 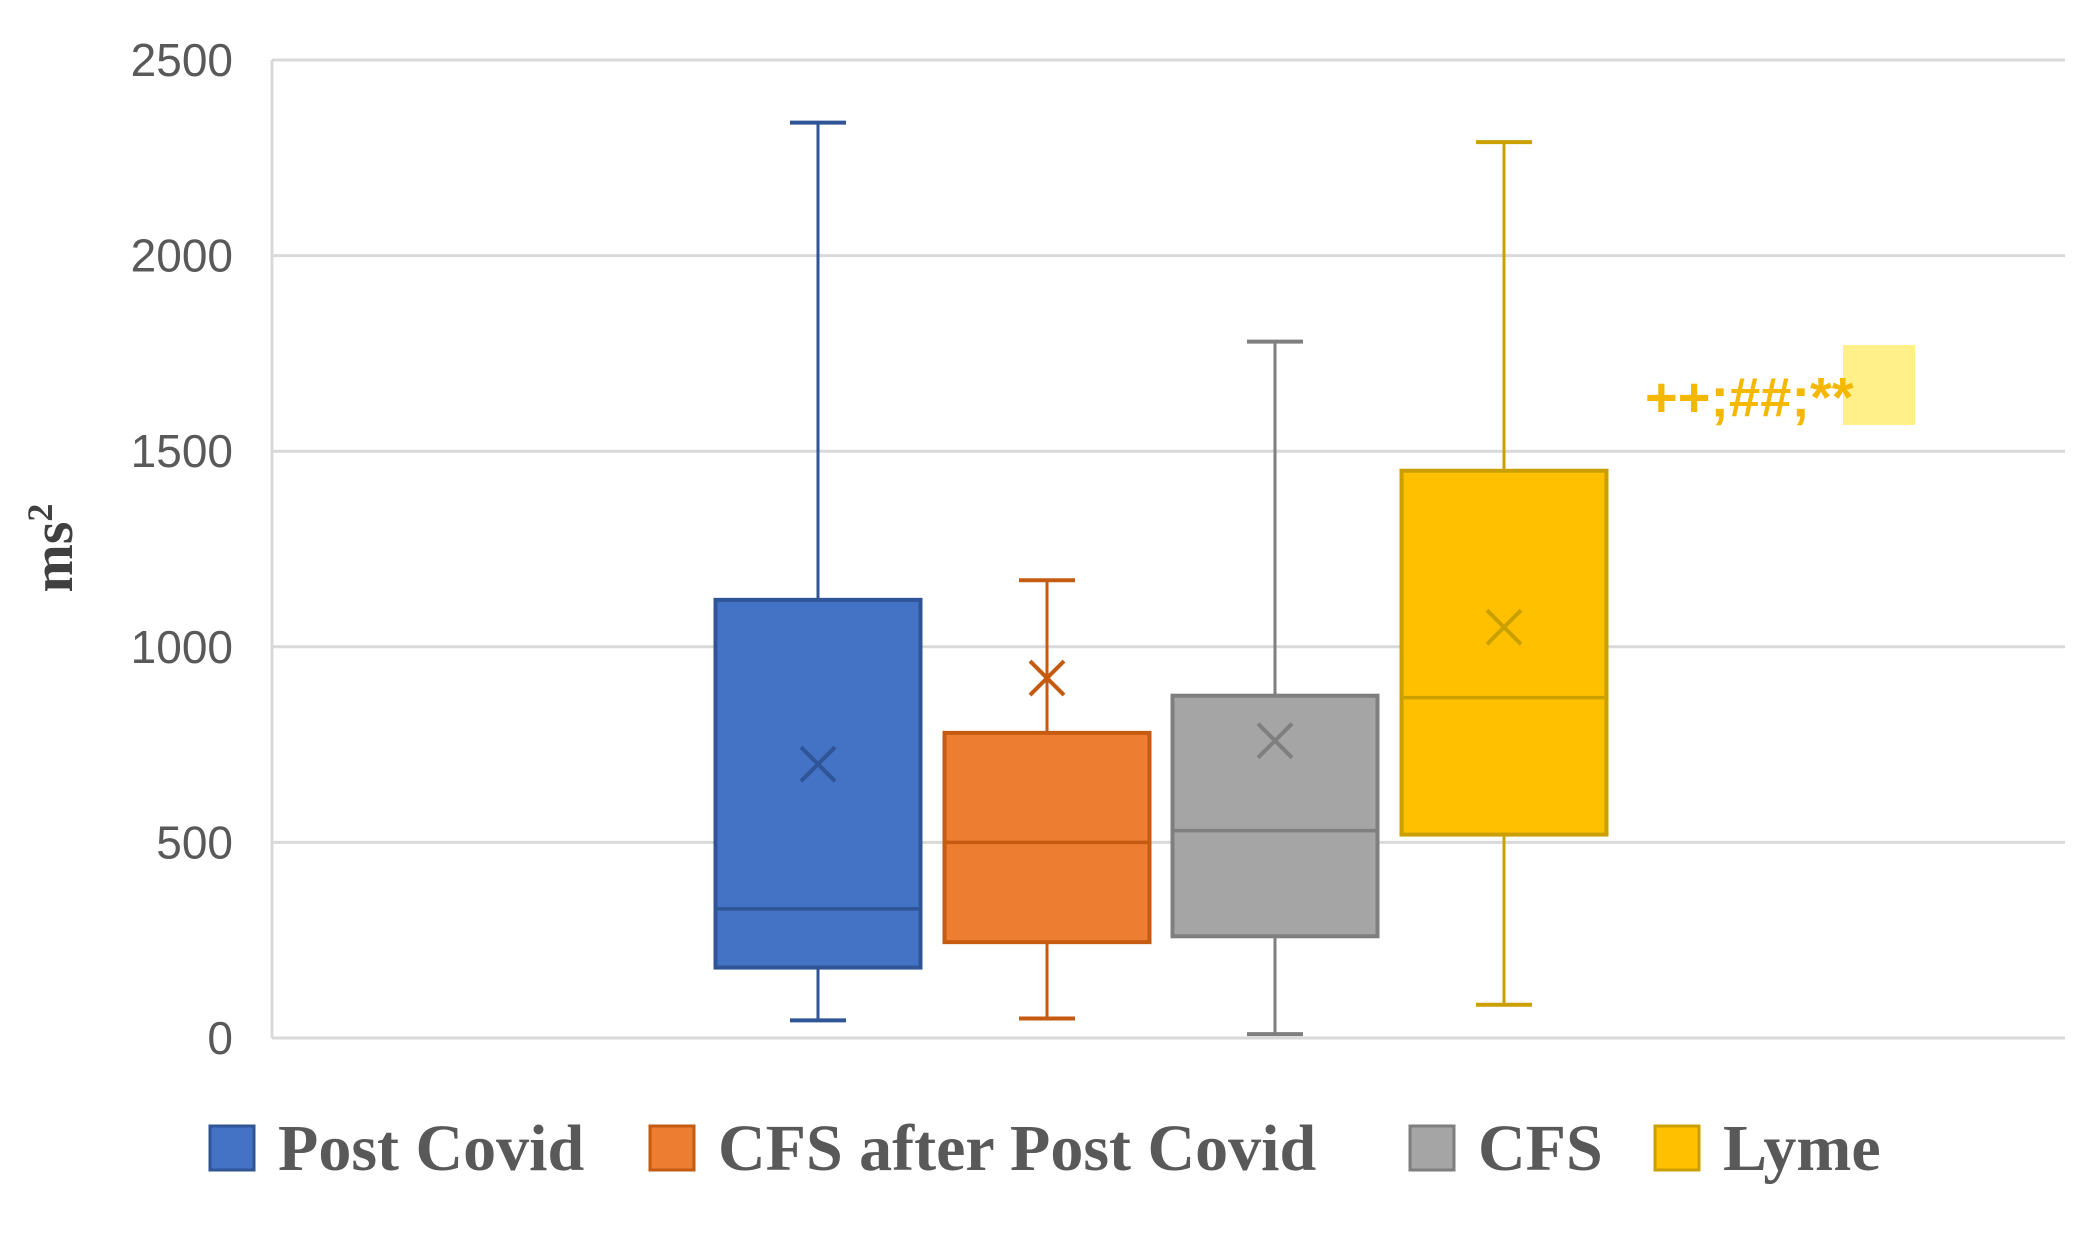 What do you see at coordinates (1017, 1148) in the screenshot?
I see `legend-label: CFS after Post Covid` at bounding box center [1017, 1148].